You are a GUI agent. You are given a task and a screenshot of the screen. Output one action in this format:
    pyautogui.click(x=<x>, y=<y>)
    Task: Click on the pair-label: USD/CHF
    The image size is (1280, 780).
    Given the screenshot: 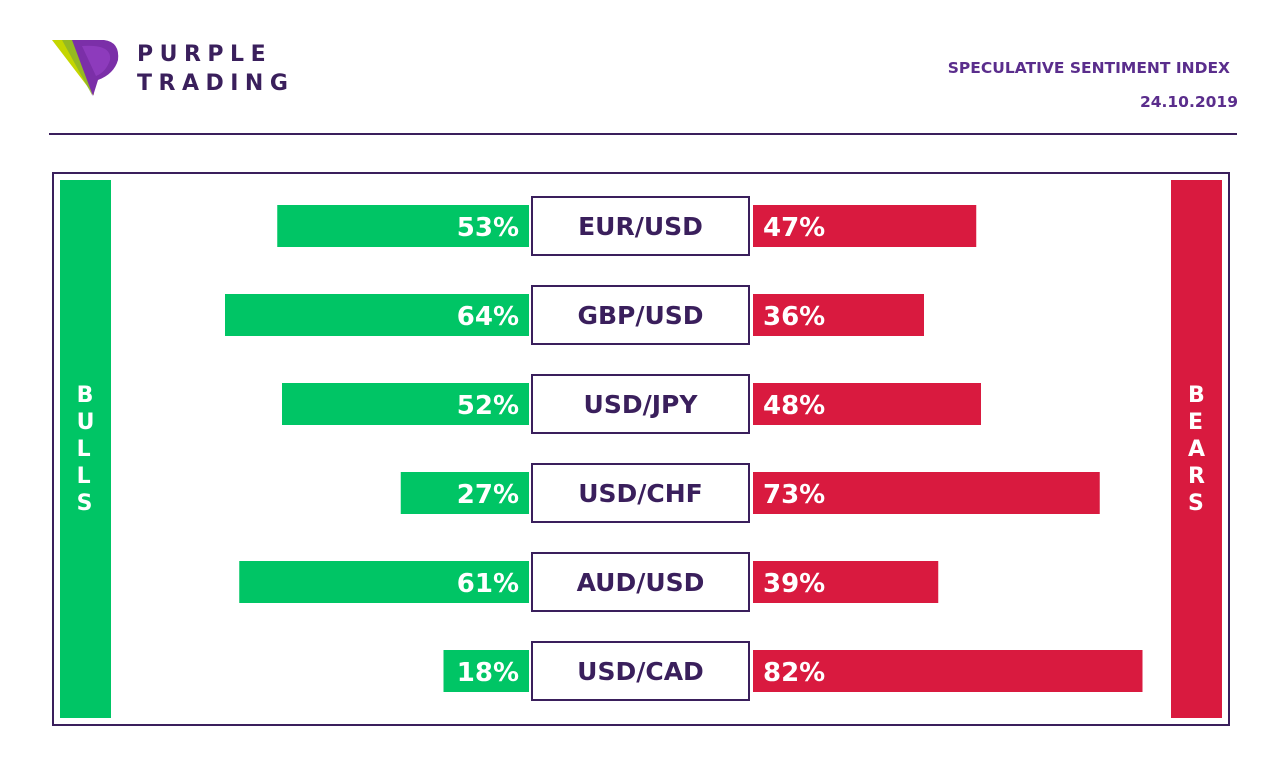 What is the action you would take?
    pyautogui.click(x=640, y=493)
    